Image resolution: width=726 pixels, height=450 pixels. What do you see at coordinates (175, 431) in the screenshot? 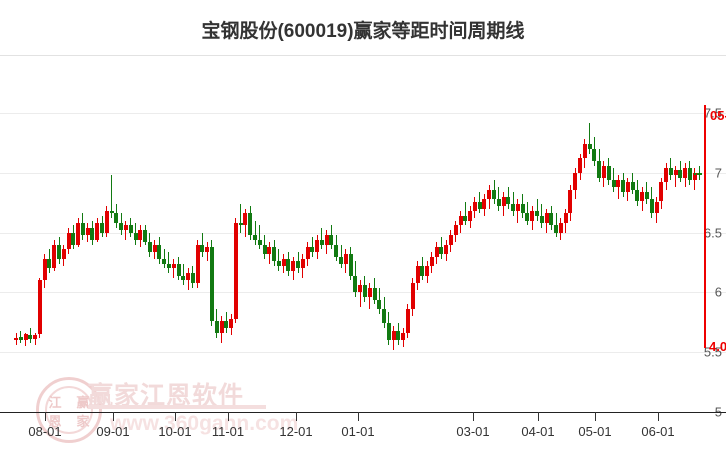
I see `x-axis-label-10-01: 10-01` at bounding box center [175, 431].